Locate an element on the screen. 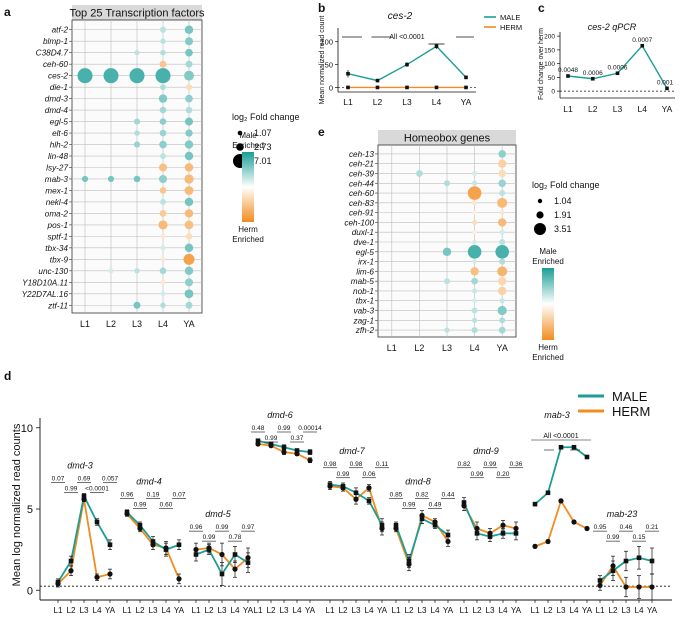 The height and width of the screenshot is (622, 685). series-line-herm is located at coordinates (561, 523).